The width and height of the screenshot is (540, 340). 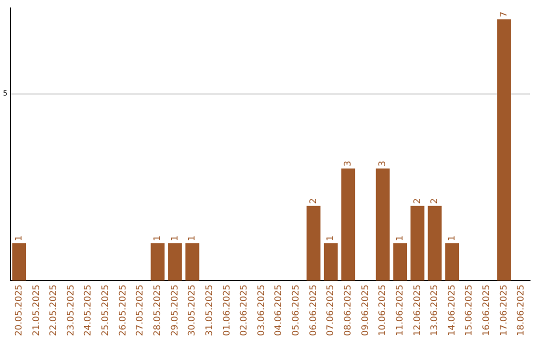 I want to click on x-tick-label: 13.06.2025, so click(x=435, y=310).